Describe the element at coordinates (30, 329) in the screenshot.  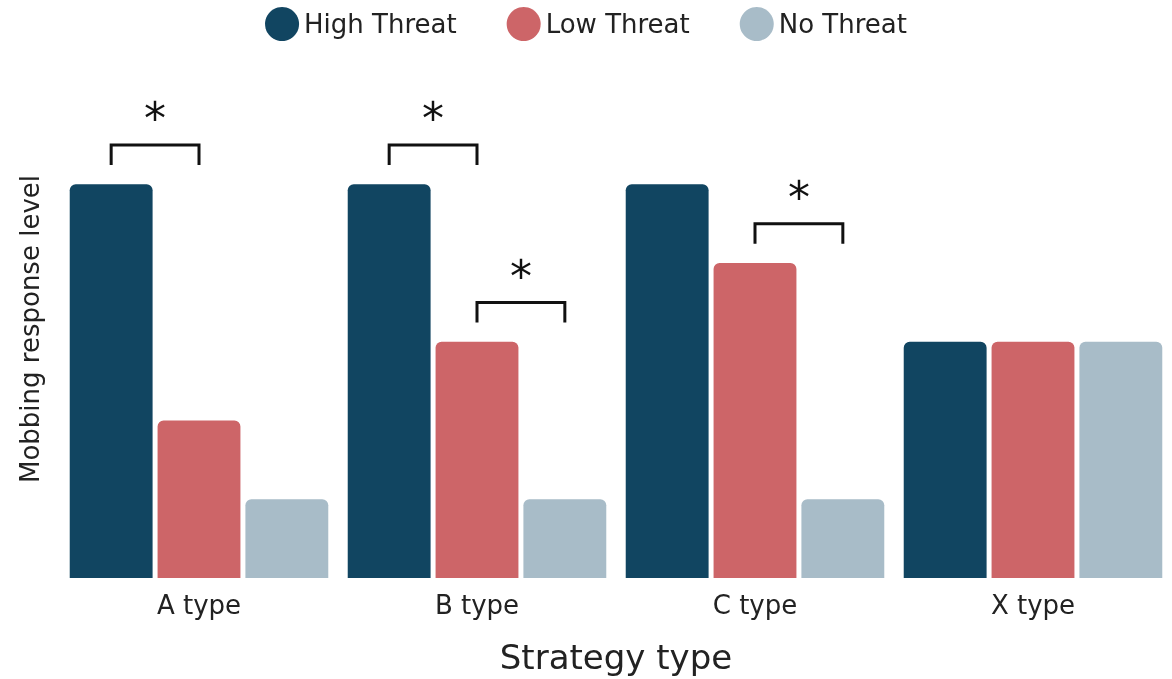
I see `y-axis-title: Mobbing response level` at that location.